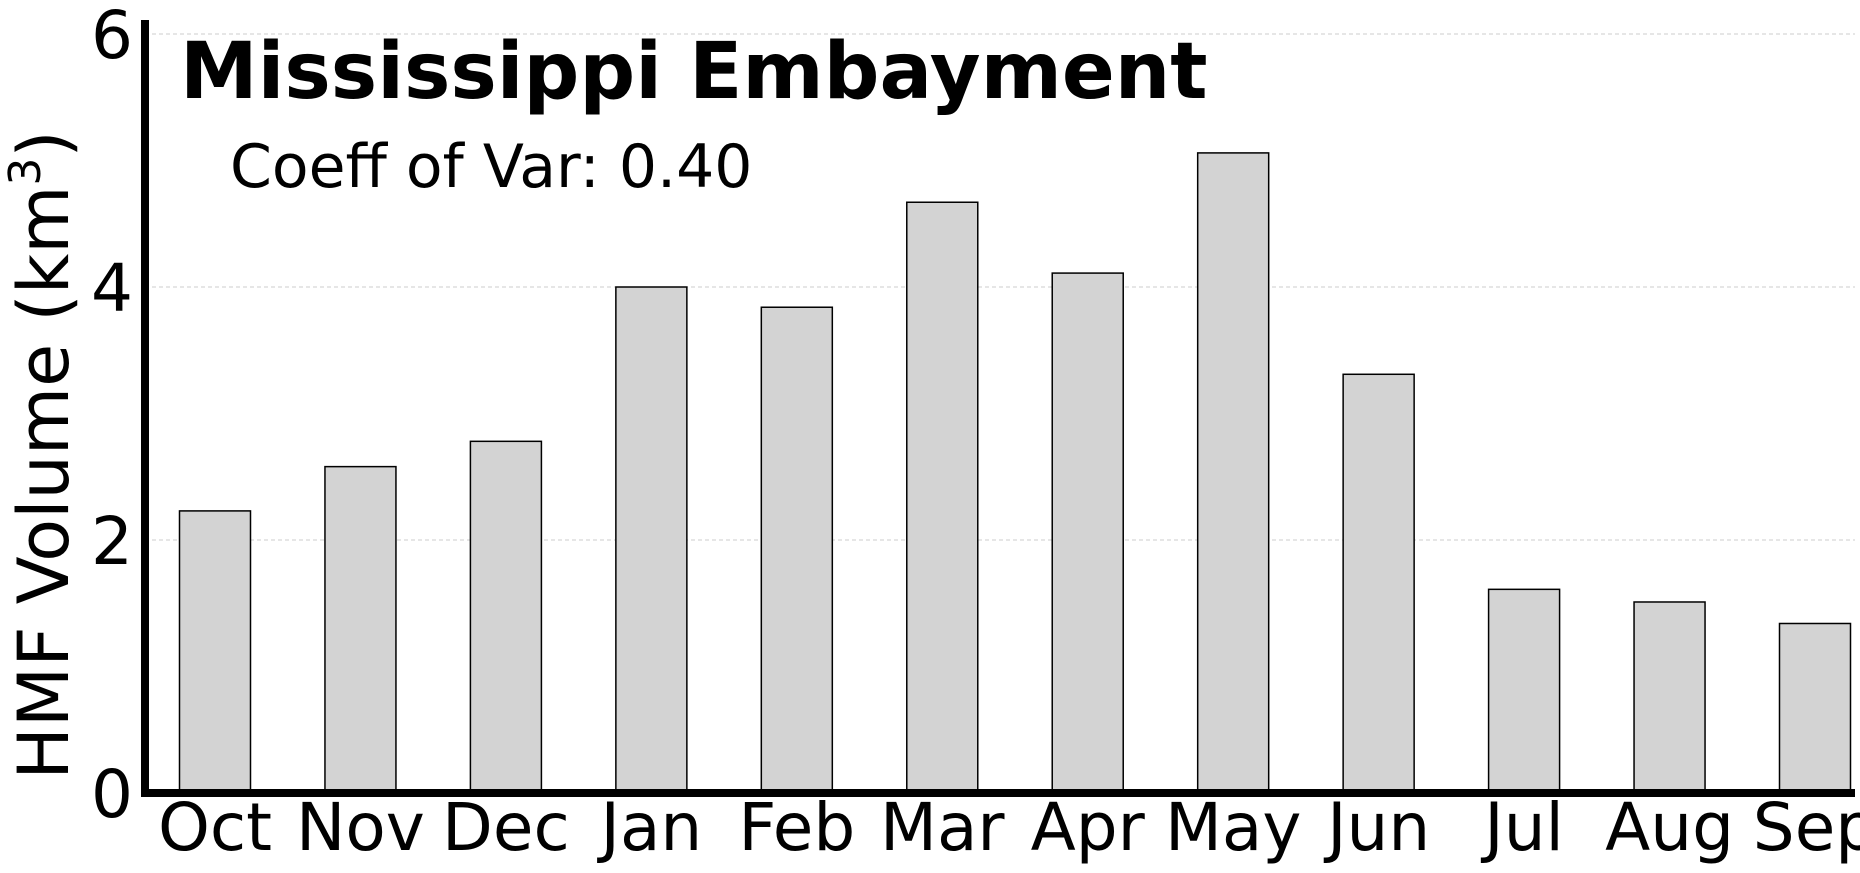 The image size is (1860, 873). I want to click on x-tick-label: Oct, so click(215, 827).